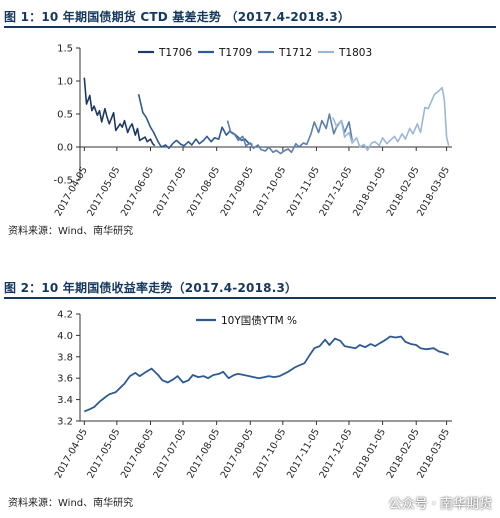 The image size is (500, 518). Describe the element at coordinates (63, 181) in the screenshot. I see `y-tick-label: -0.5` at that location.